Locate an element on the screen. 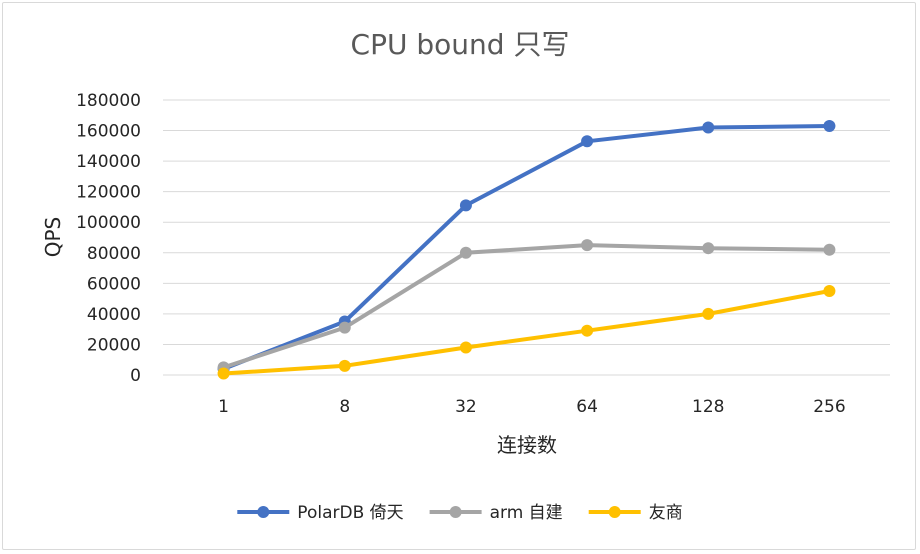 The image size is (920, 554). y-axis-title: QPS is located at coordinates (53, 237).